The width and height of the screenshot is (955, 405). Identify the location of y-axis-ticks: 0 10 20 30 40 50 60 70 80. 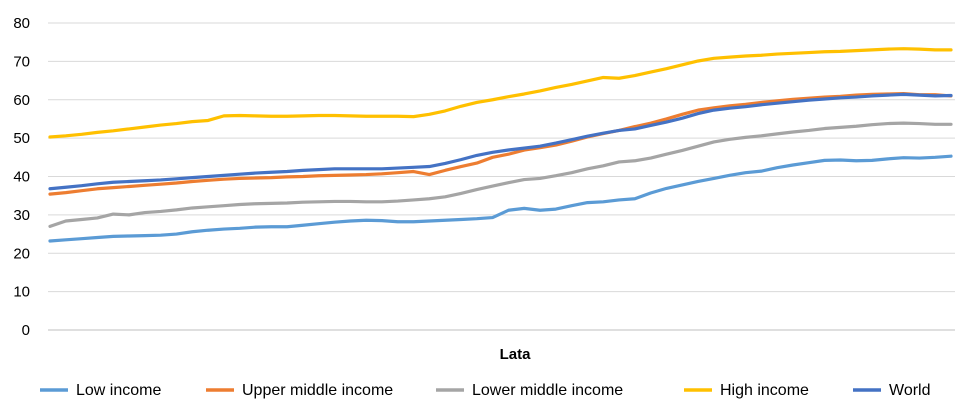
(21, 177).